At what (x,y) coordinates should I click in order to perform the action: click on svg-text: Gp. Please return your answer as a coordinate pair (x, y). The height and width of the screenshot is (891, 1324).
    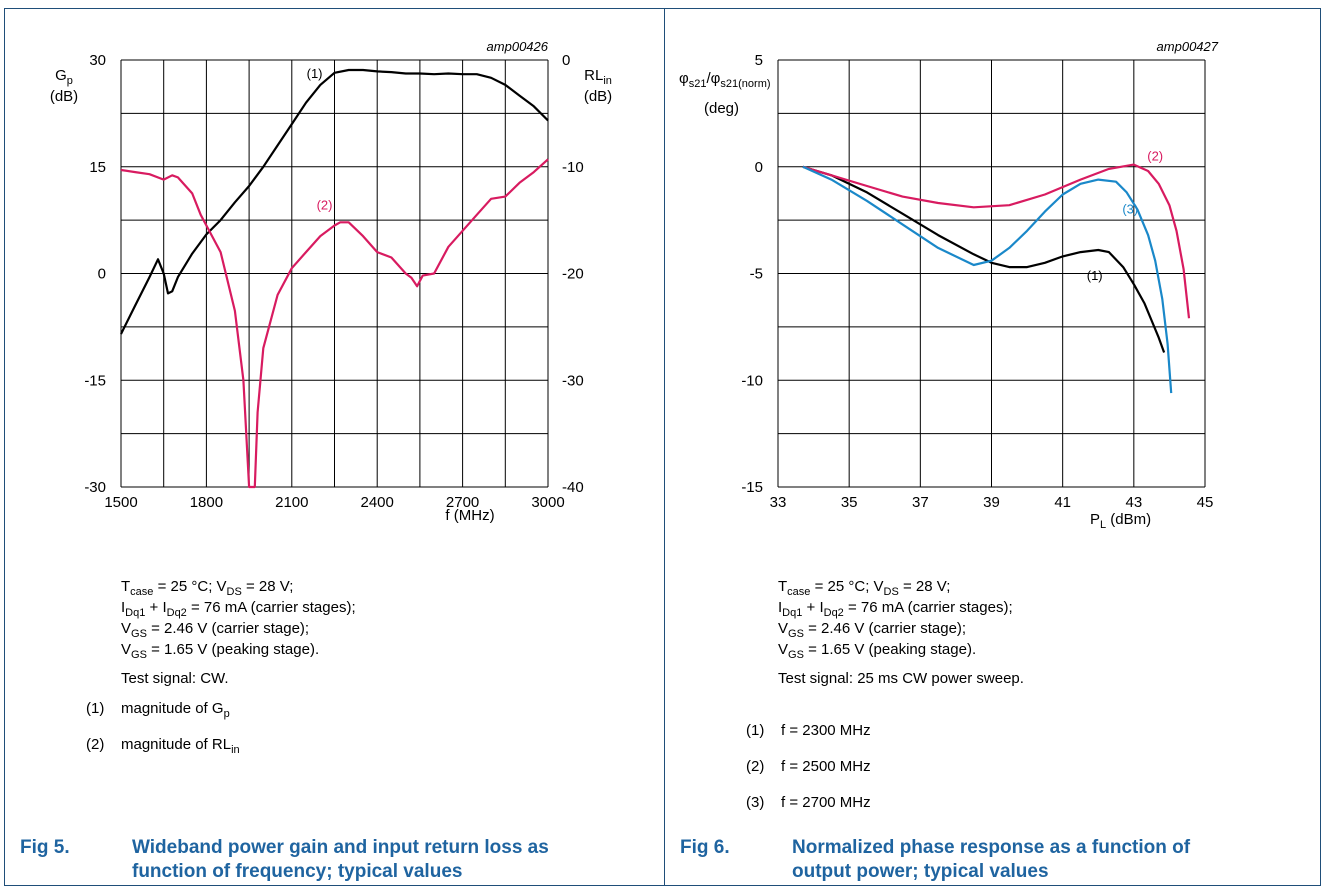
    Looking at the image, I should click on (64, 77).